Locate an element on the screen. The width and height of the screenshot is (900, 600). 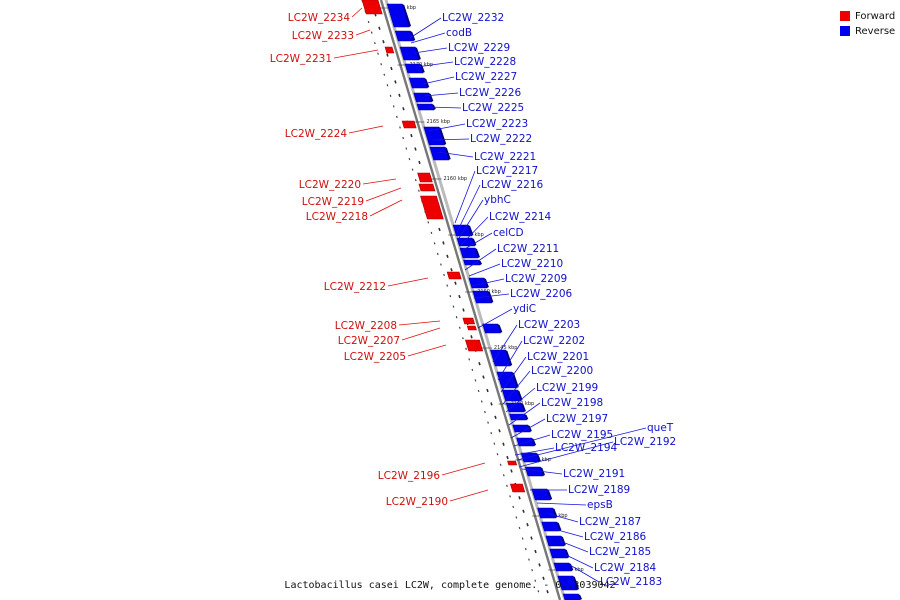
legend-label-reverse: Reverse is located at coordinates (875, 31).